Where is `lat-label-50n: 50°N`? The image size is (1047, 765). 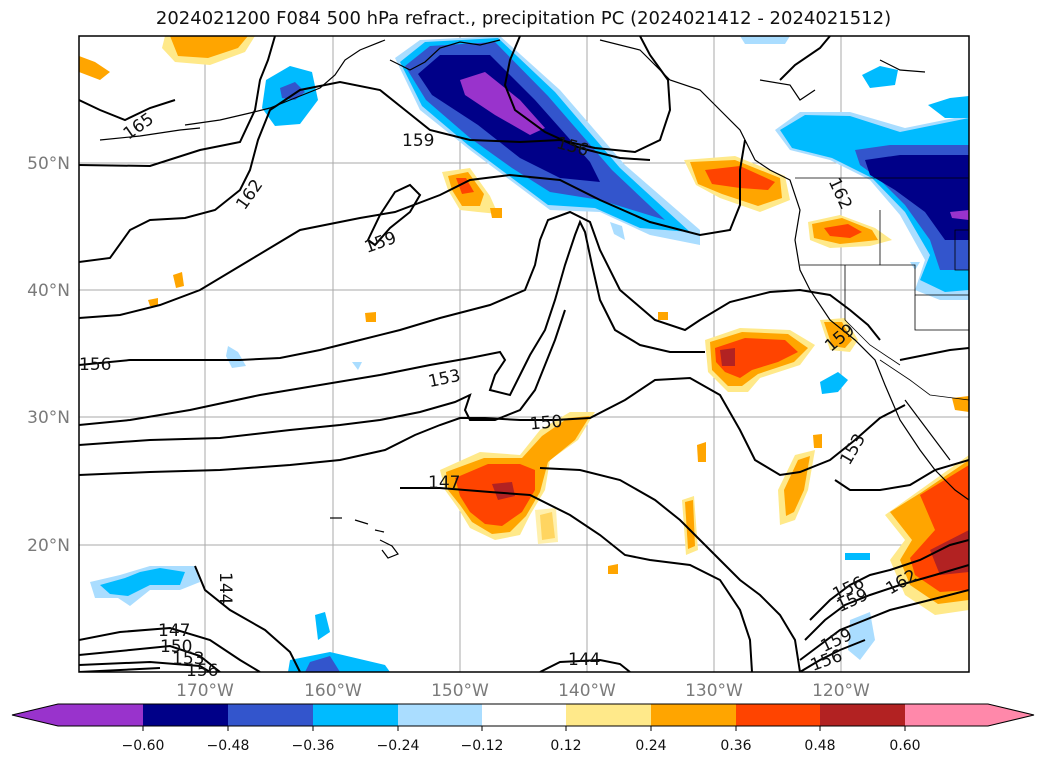 lat-label-50n: 50°N is located at coordinates (48, 164).